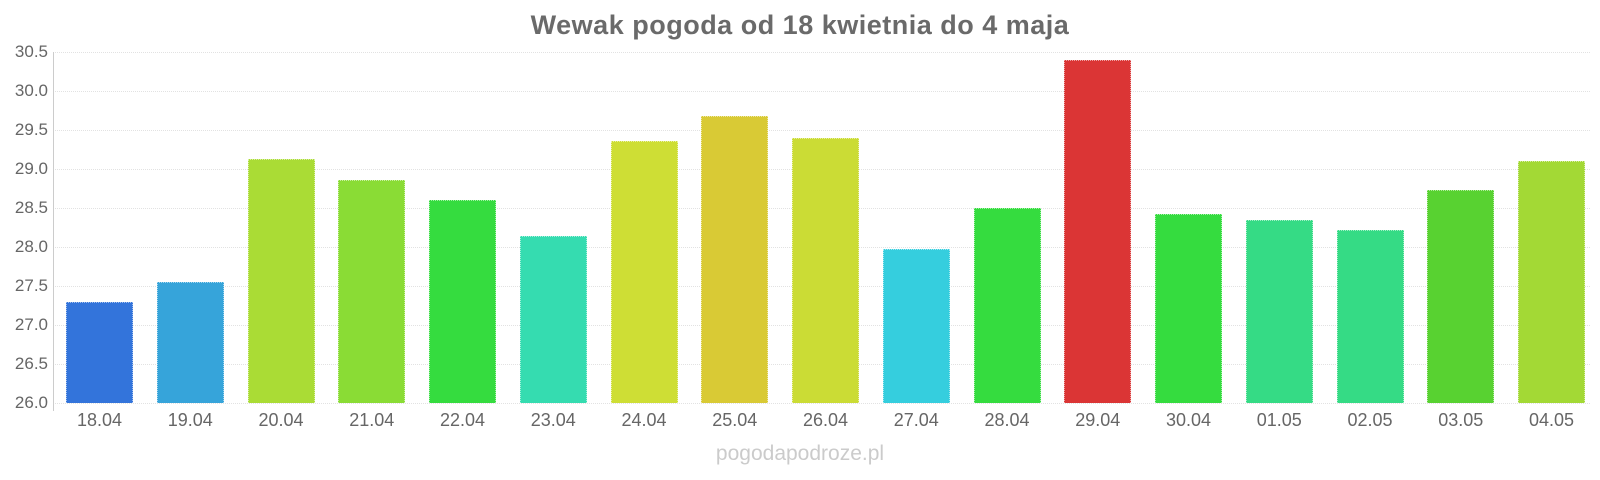 The image size is (1600, 480). I want to click on bar-23.04, so click(553, 319).